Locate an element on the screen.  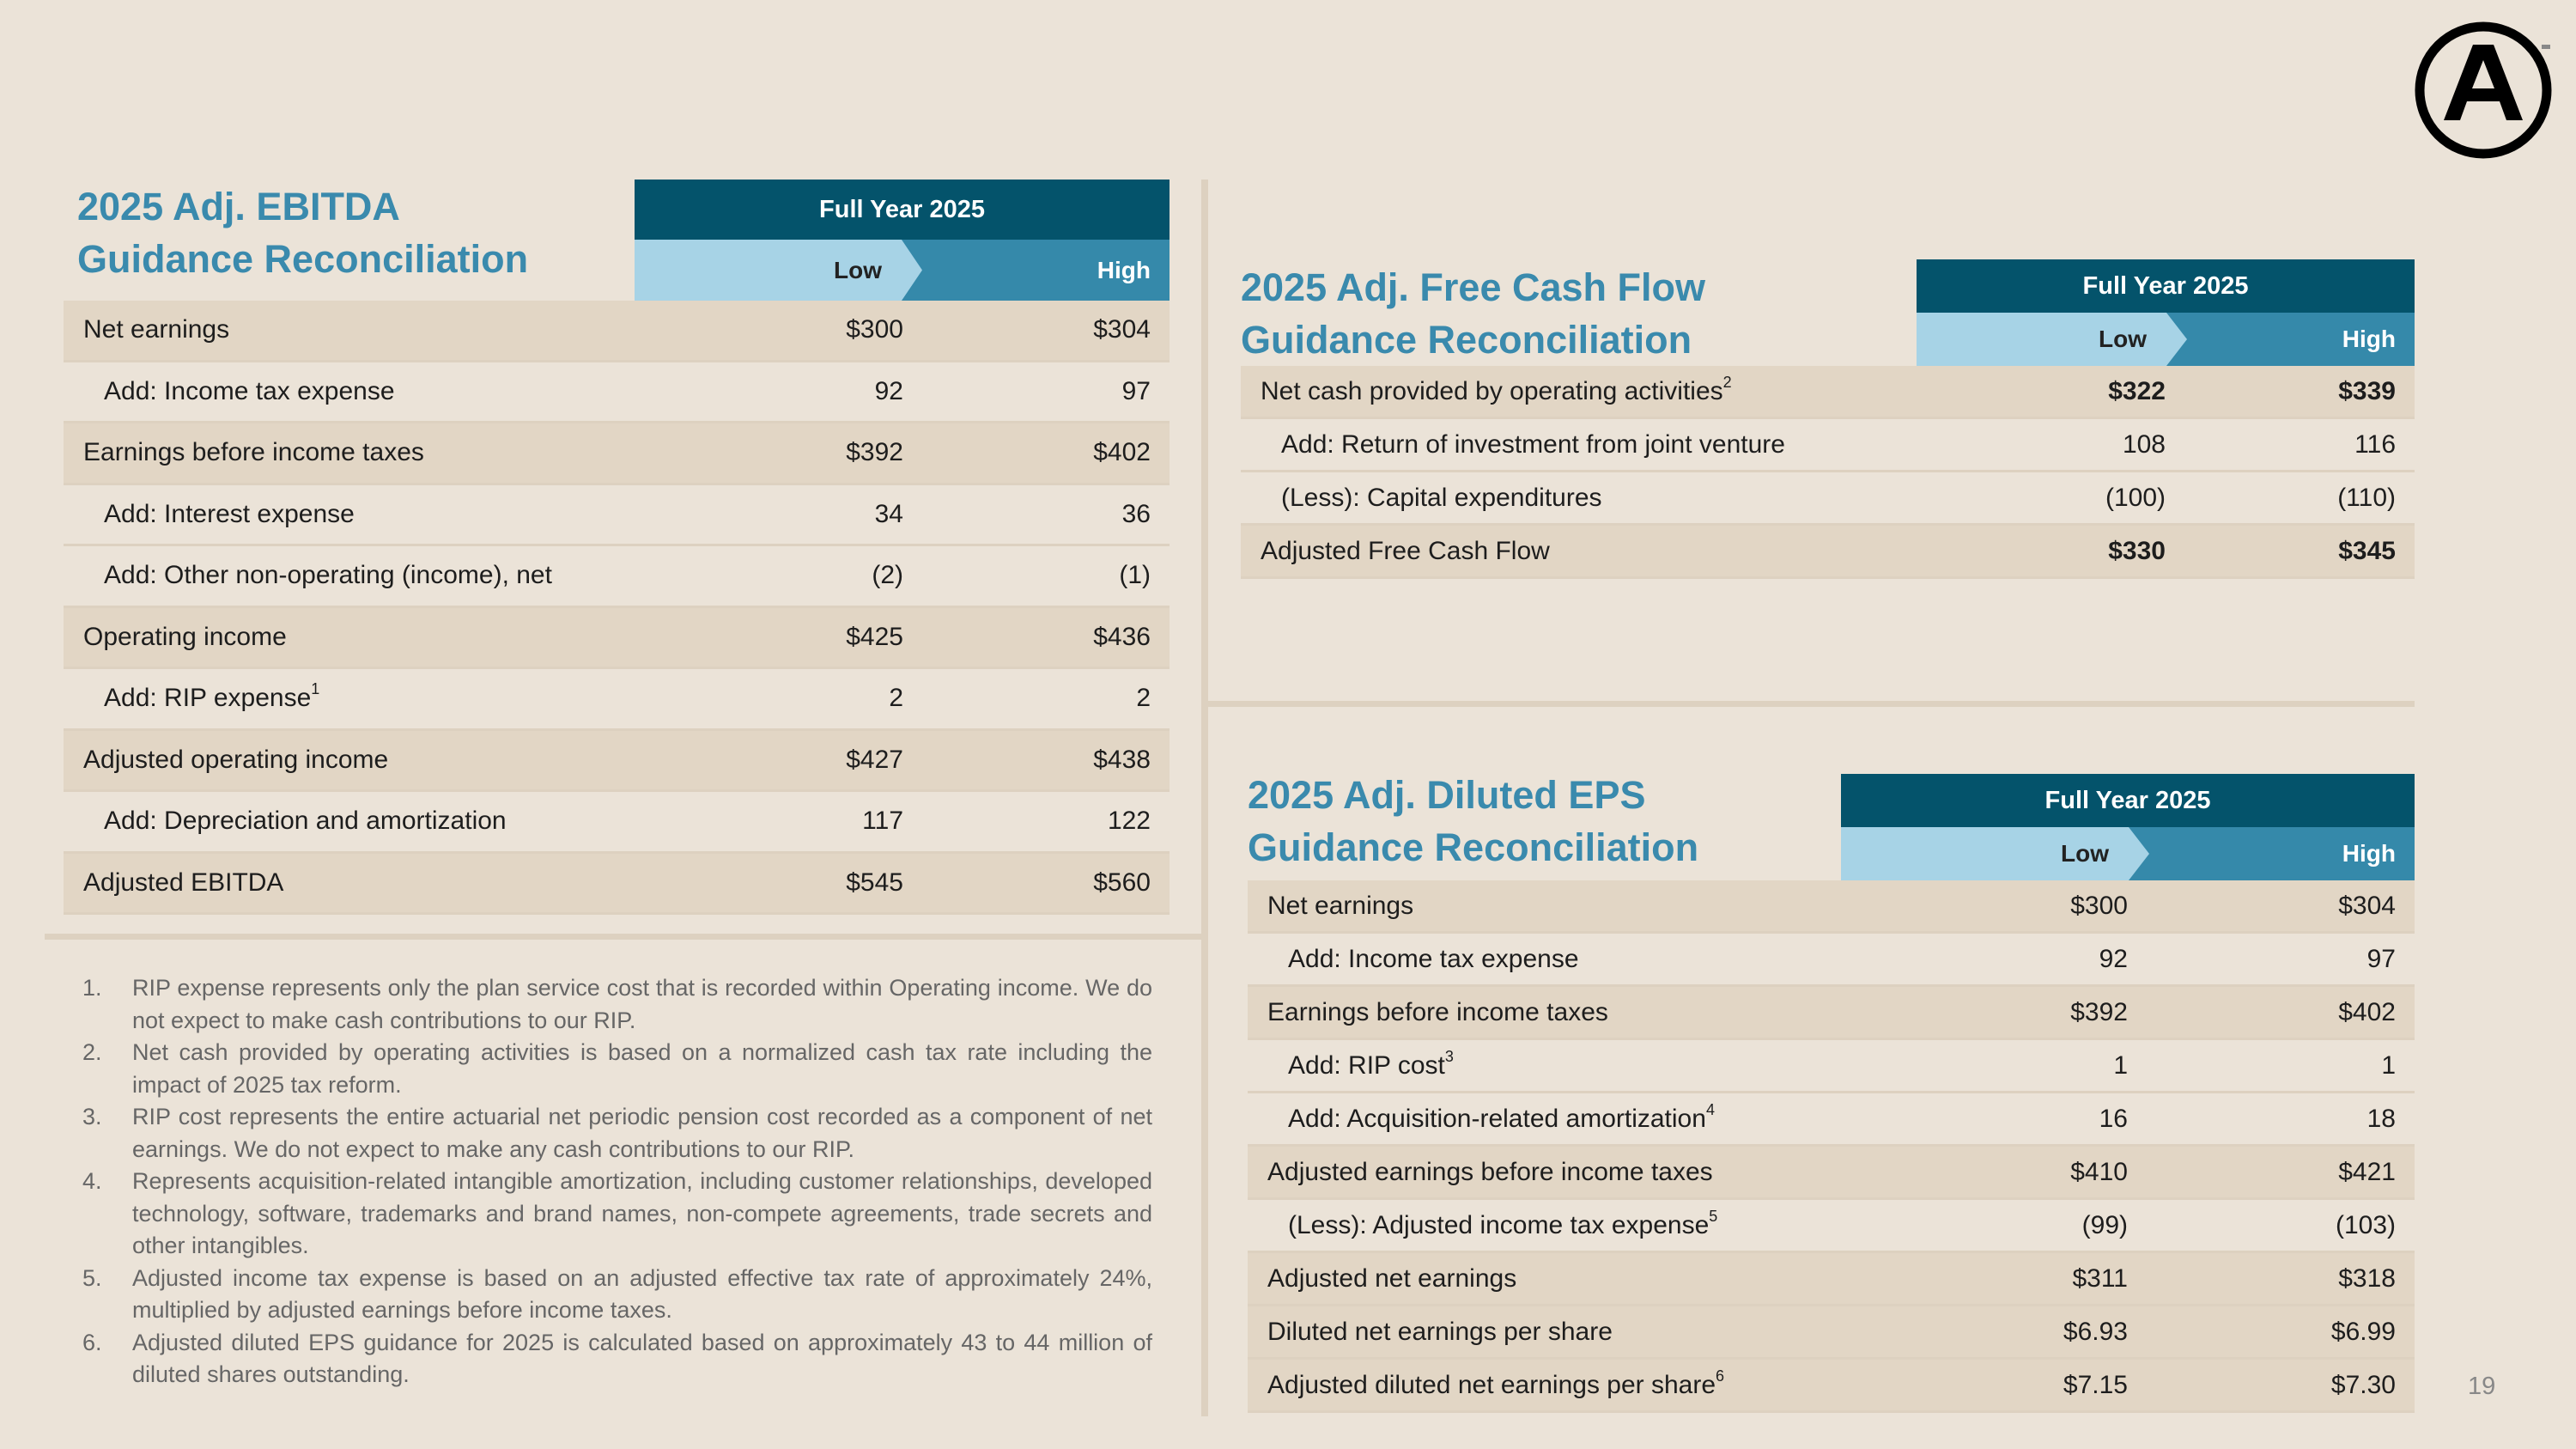
table-row: Net earnings $300 $304 is located at coordinates (617, 331).